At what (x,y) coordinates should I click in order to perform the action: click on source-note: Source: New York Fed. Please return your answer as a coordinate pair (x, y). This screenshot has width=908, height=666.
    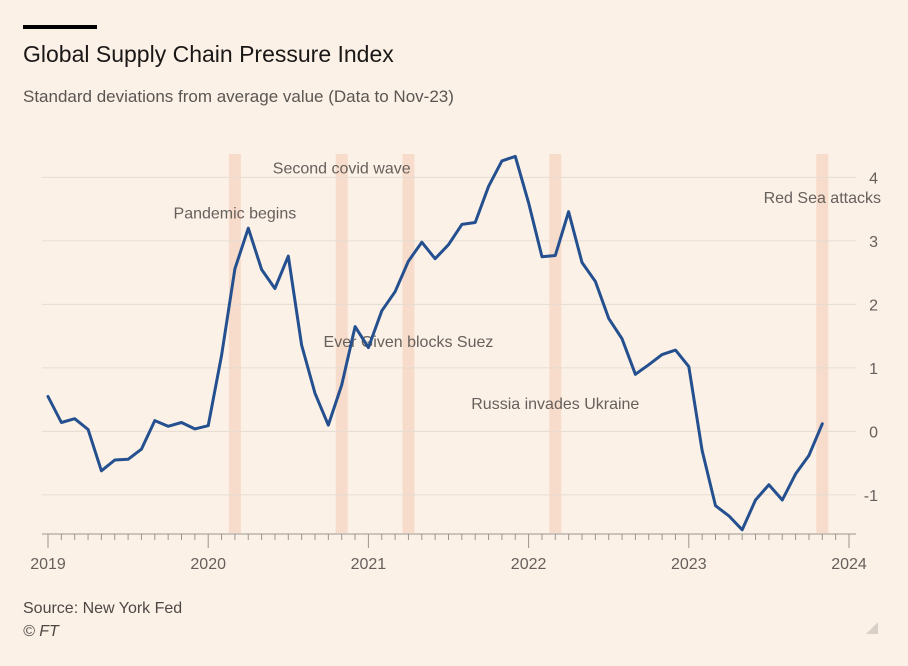
    Looking at the image, I should click on (103, 608).